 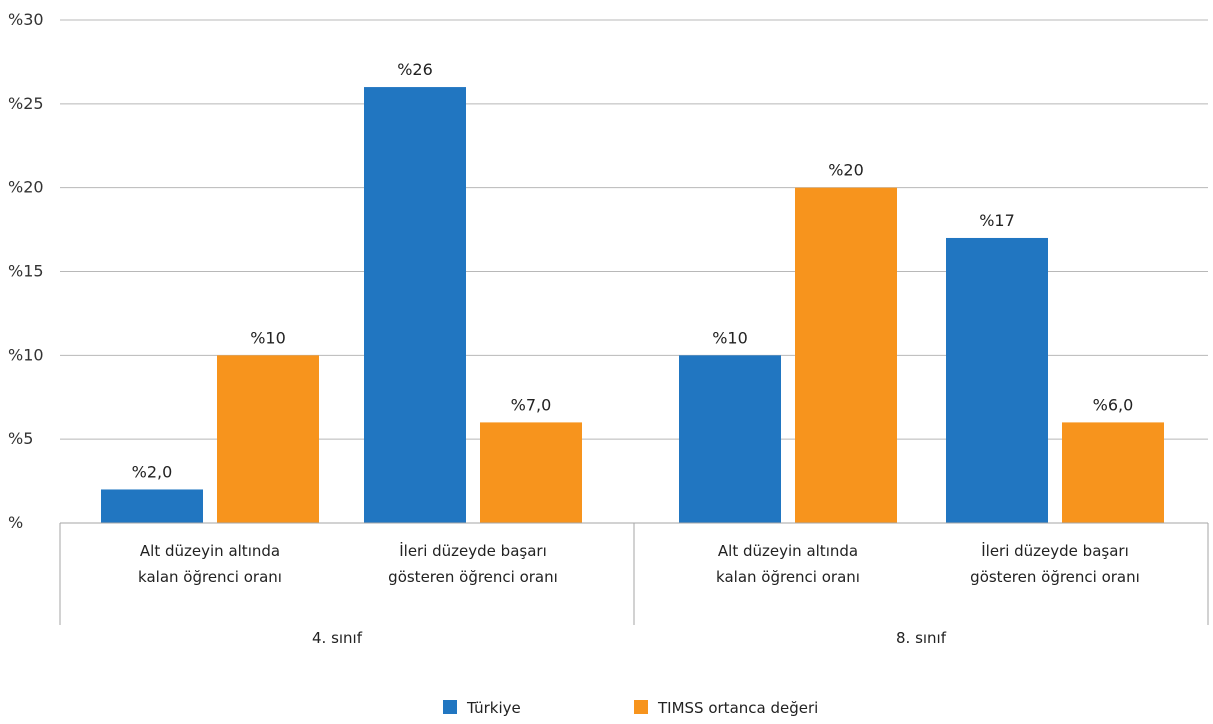 I want to click on group-label: 4. sınıf, so click(x=337, y=638).